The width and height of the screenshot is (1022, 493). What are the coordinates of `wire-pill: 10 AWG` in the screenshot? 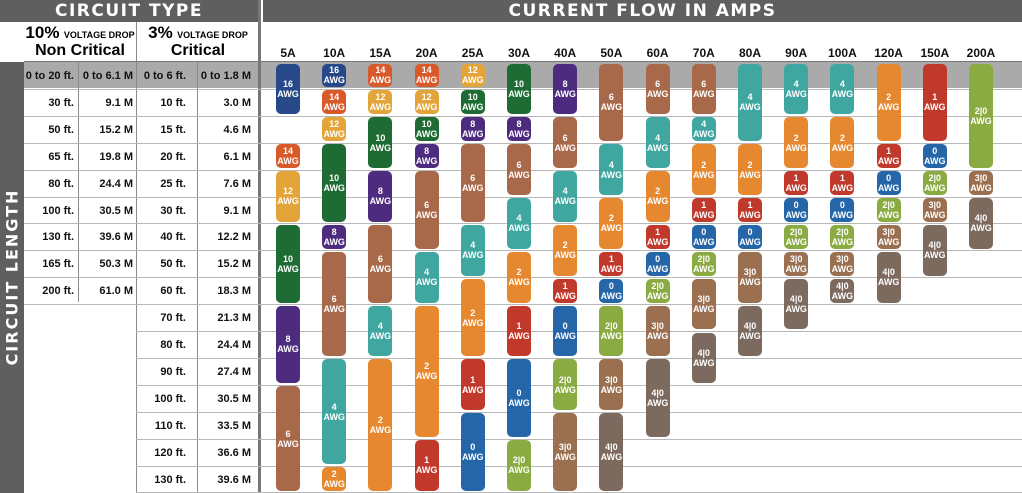 It's located at (288, 263).